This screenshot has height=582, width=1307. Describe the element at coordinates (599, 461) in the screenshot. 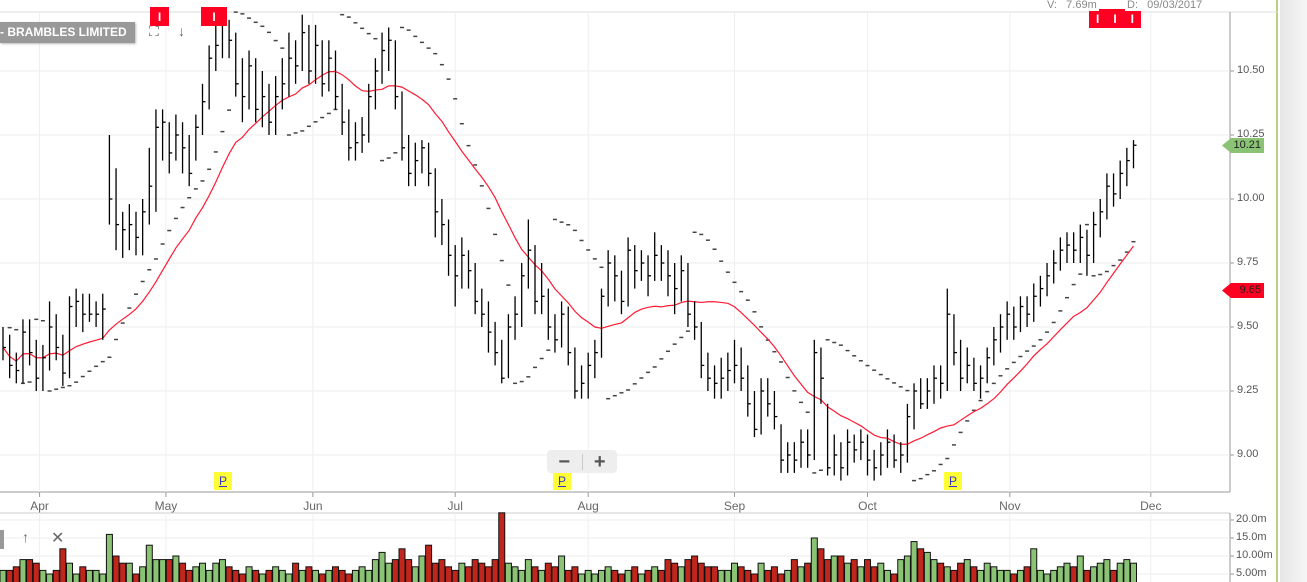

I see `zoom-in-button: +` at that location.